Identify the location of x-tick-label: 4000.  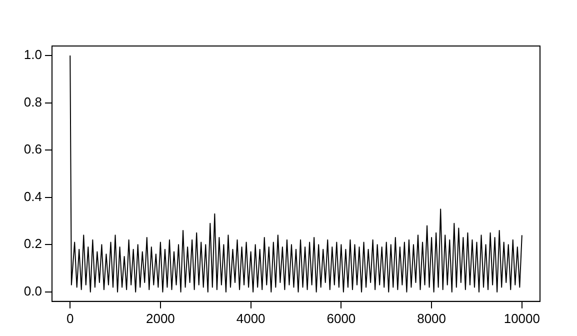
(251, 318).